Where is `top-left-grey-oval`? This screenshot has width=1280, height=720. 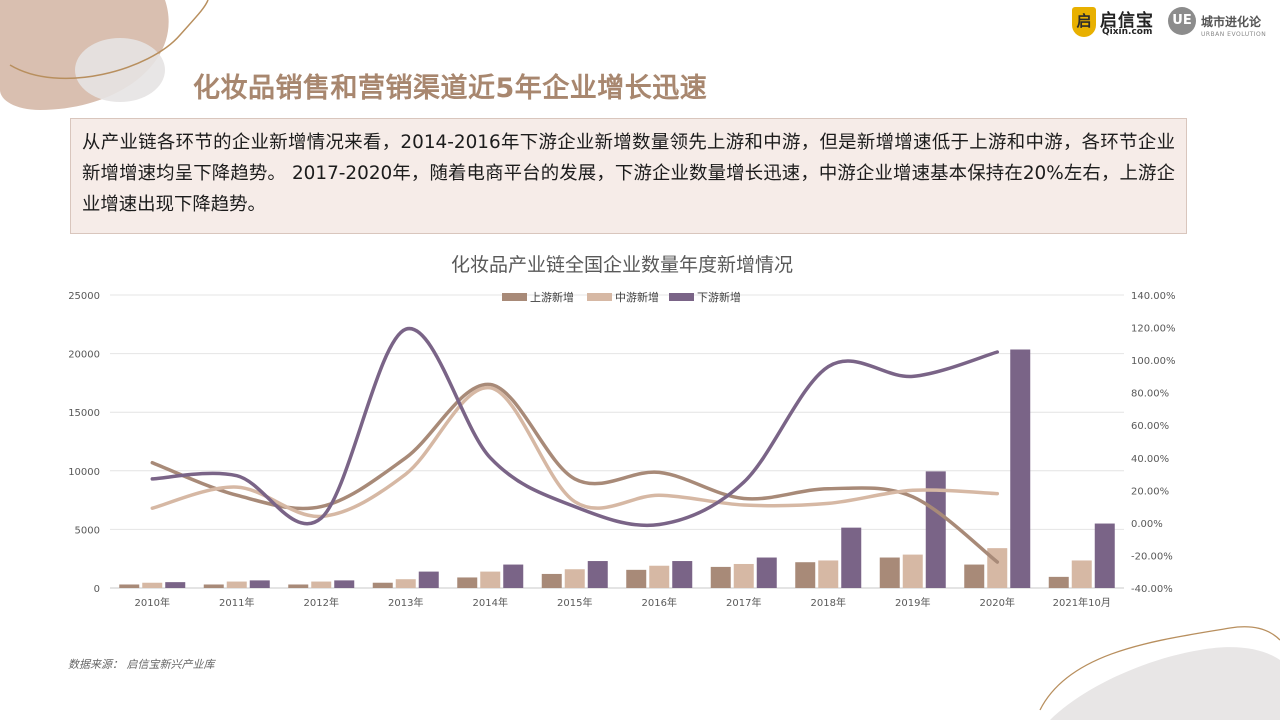
top-left-grey-oval is located at coordinates (120, 70).